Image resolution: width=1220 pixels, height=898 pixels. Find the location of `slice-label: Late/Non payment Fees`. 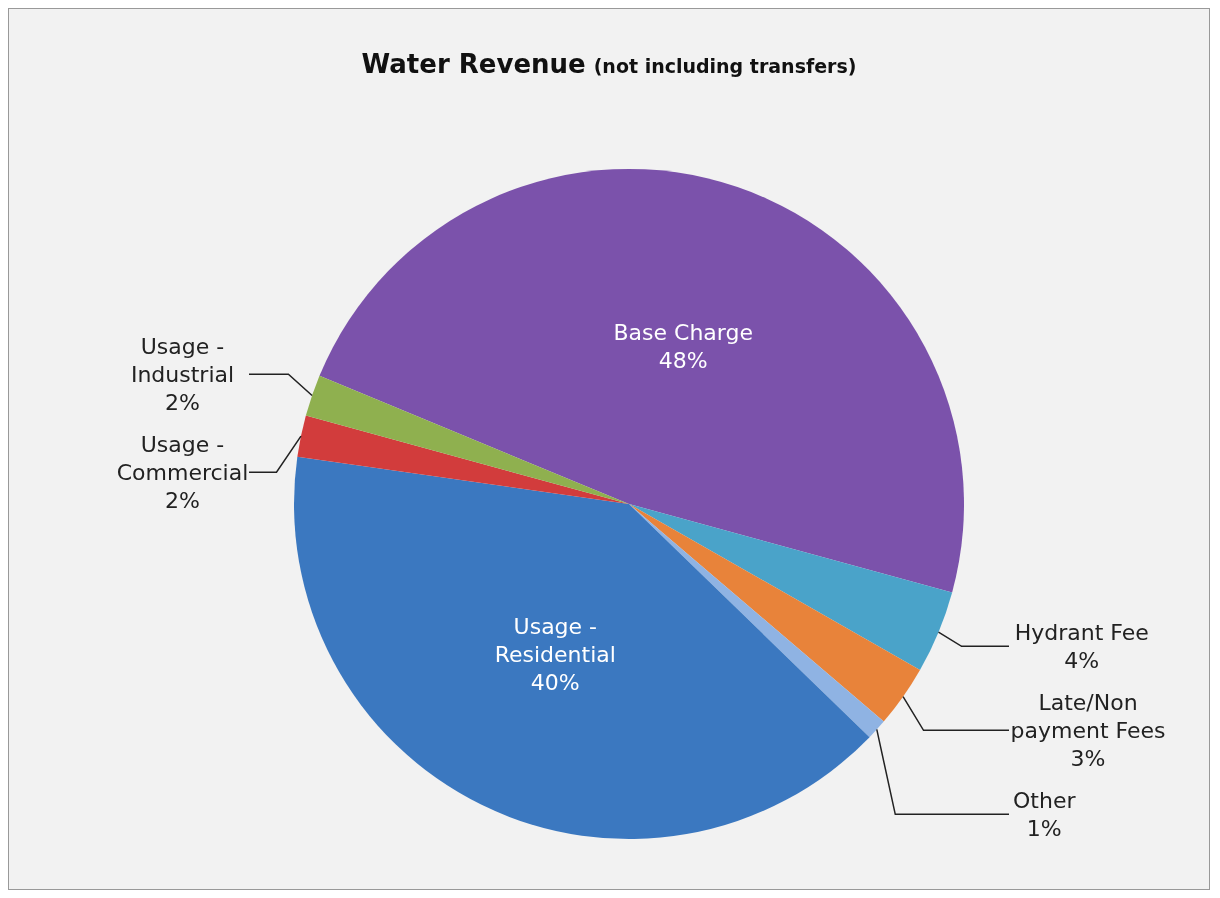

slice-label: Late/Non payment Fees is located at coordinates (1088, 716).